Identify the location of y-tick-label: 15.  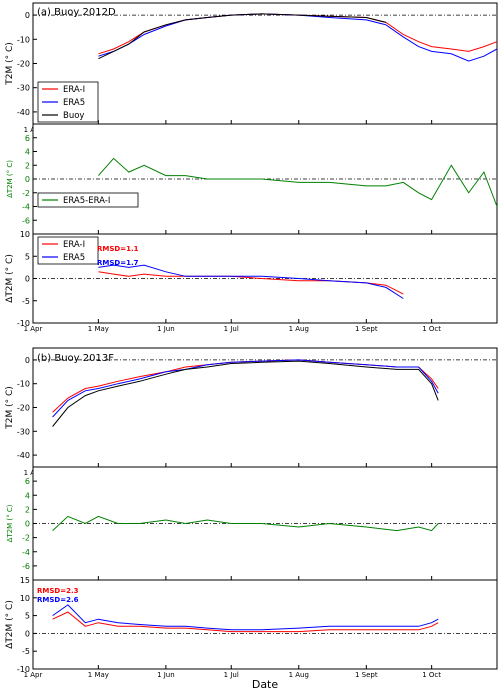
(25, 580).